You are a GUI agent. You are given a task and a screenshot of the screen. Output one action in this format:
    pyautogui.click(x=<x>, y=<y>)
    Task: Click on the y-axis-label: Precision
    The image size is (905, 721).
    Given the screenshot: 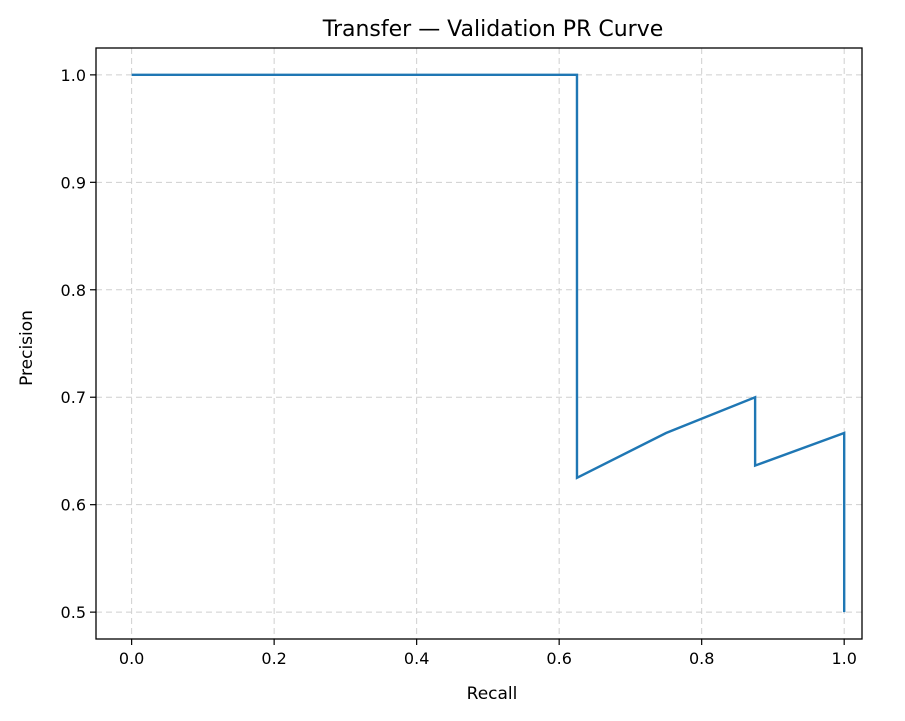 What is the action you would take?
    pyautogui.click(x=27, y=348)
    